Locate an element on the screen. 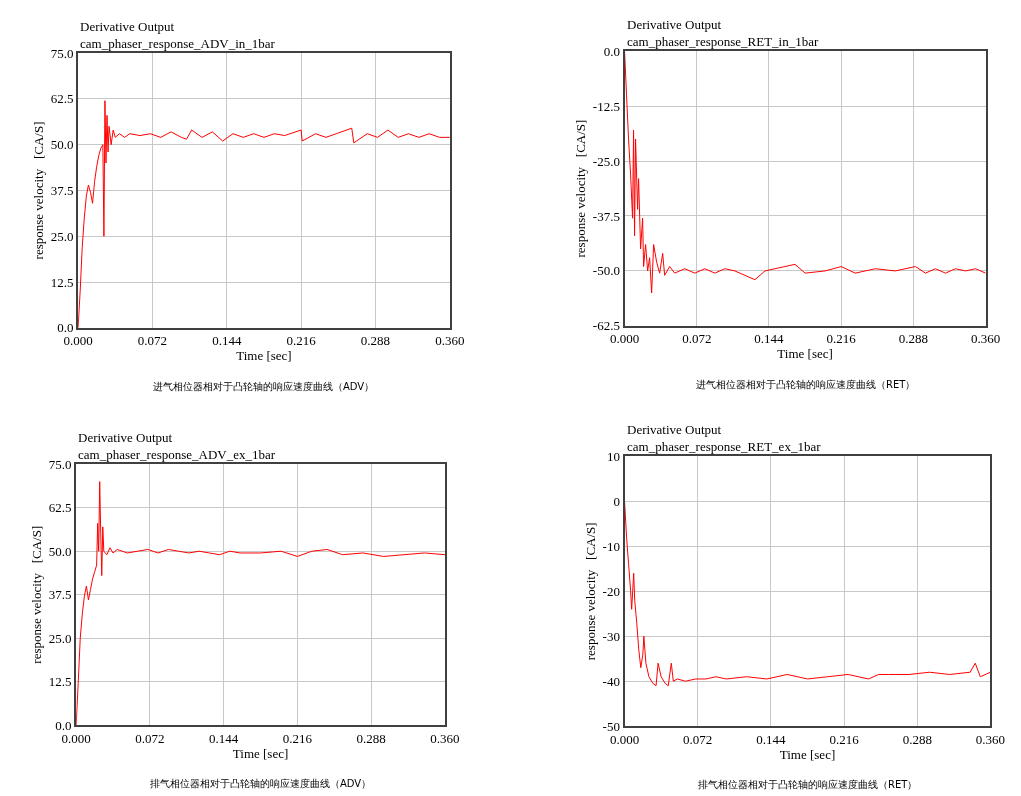 This screenshot has width=1021, height=796. y-tick-label: -62.5 is located at coordinates (606, 326).